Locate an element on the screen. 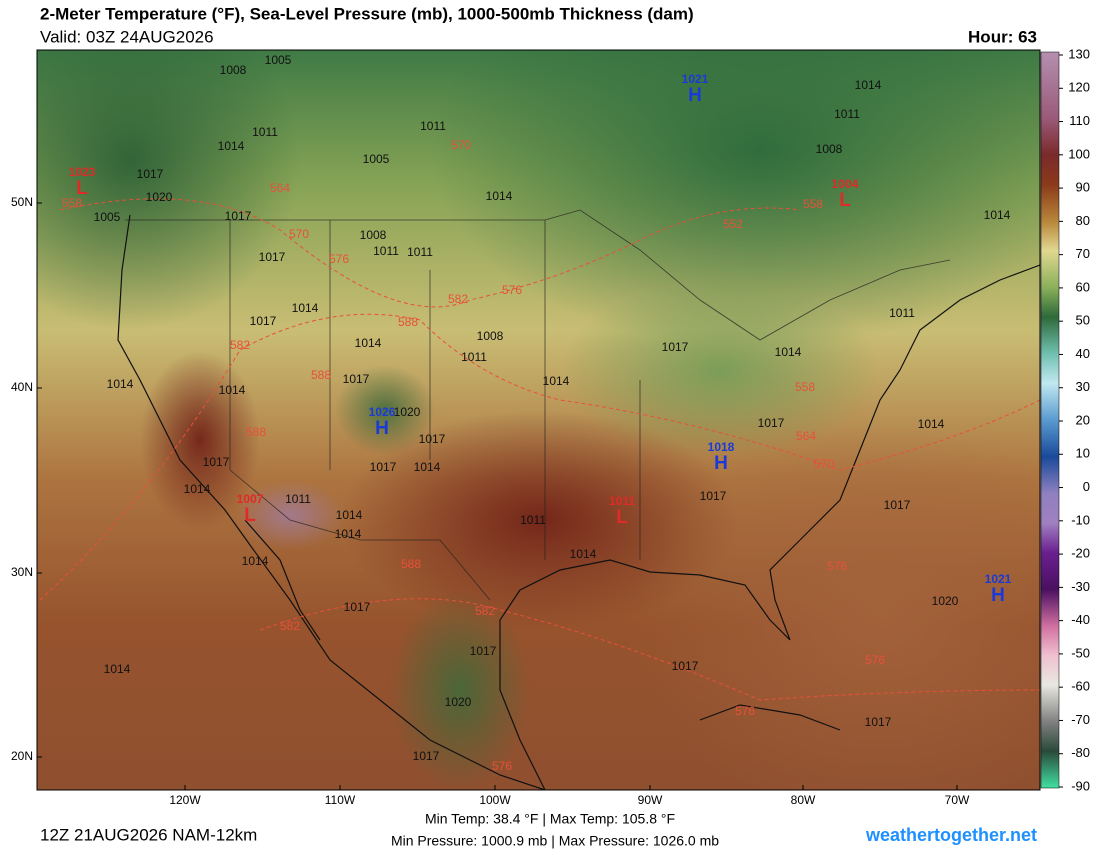  longitude-label: 80W is located at coordinates (803, 800).